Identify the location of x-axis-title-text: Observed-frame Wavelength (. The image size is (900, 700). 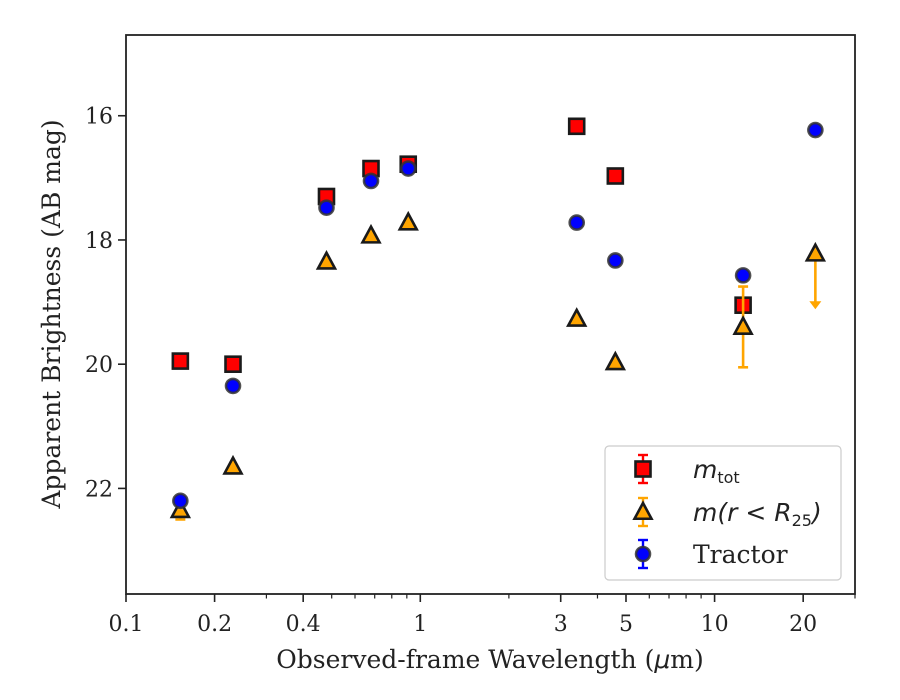
(465, 659).